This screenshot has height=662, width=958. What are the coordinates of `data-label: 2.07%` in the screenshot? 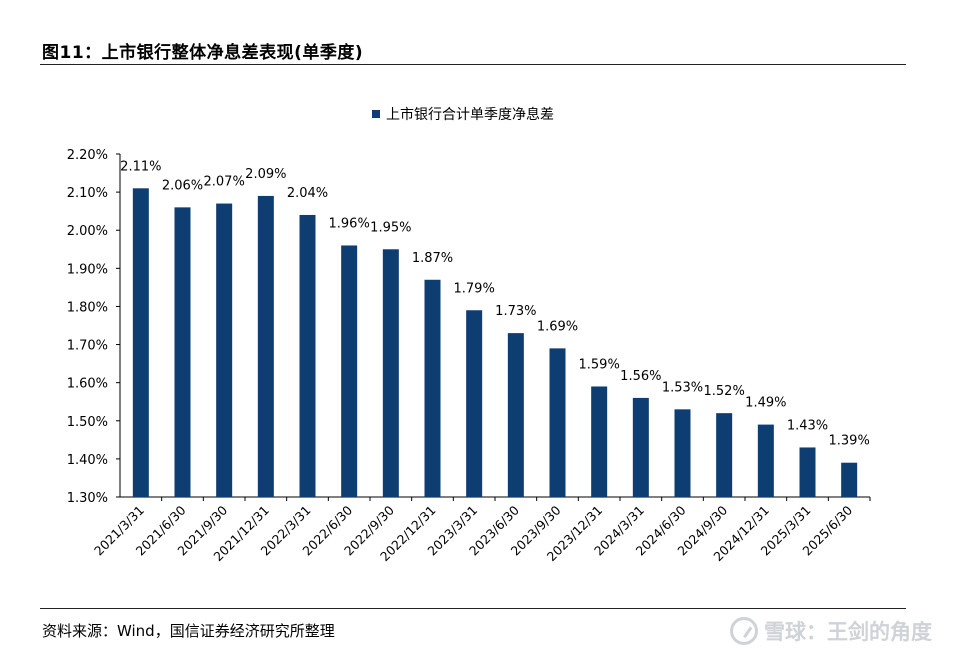 It's located at (224, 182).